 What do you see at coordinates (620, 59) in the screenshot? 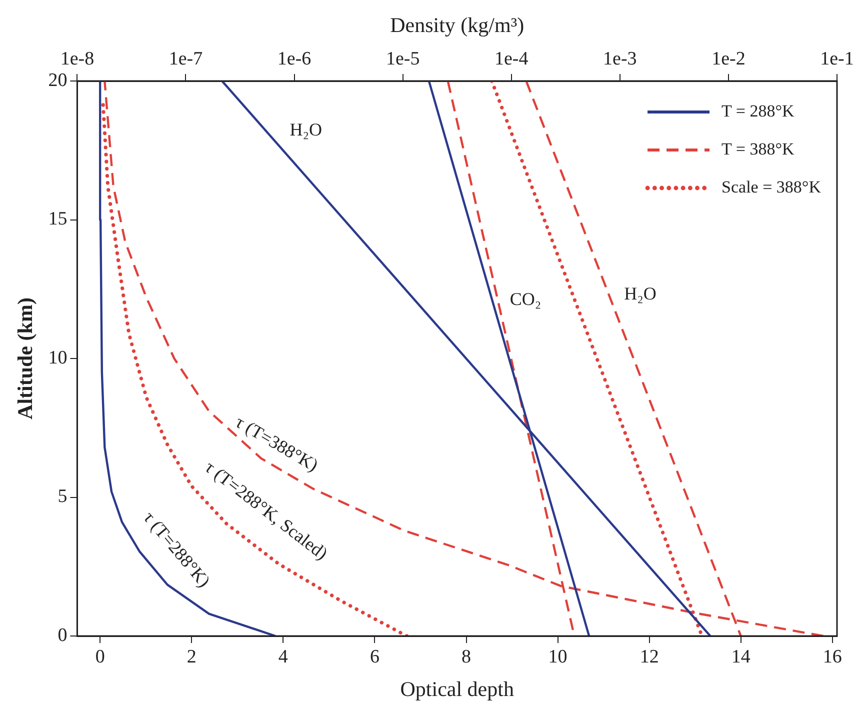
I see `x2-tick-label: 1e-3` at bounding box center [620, 59].